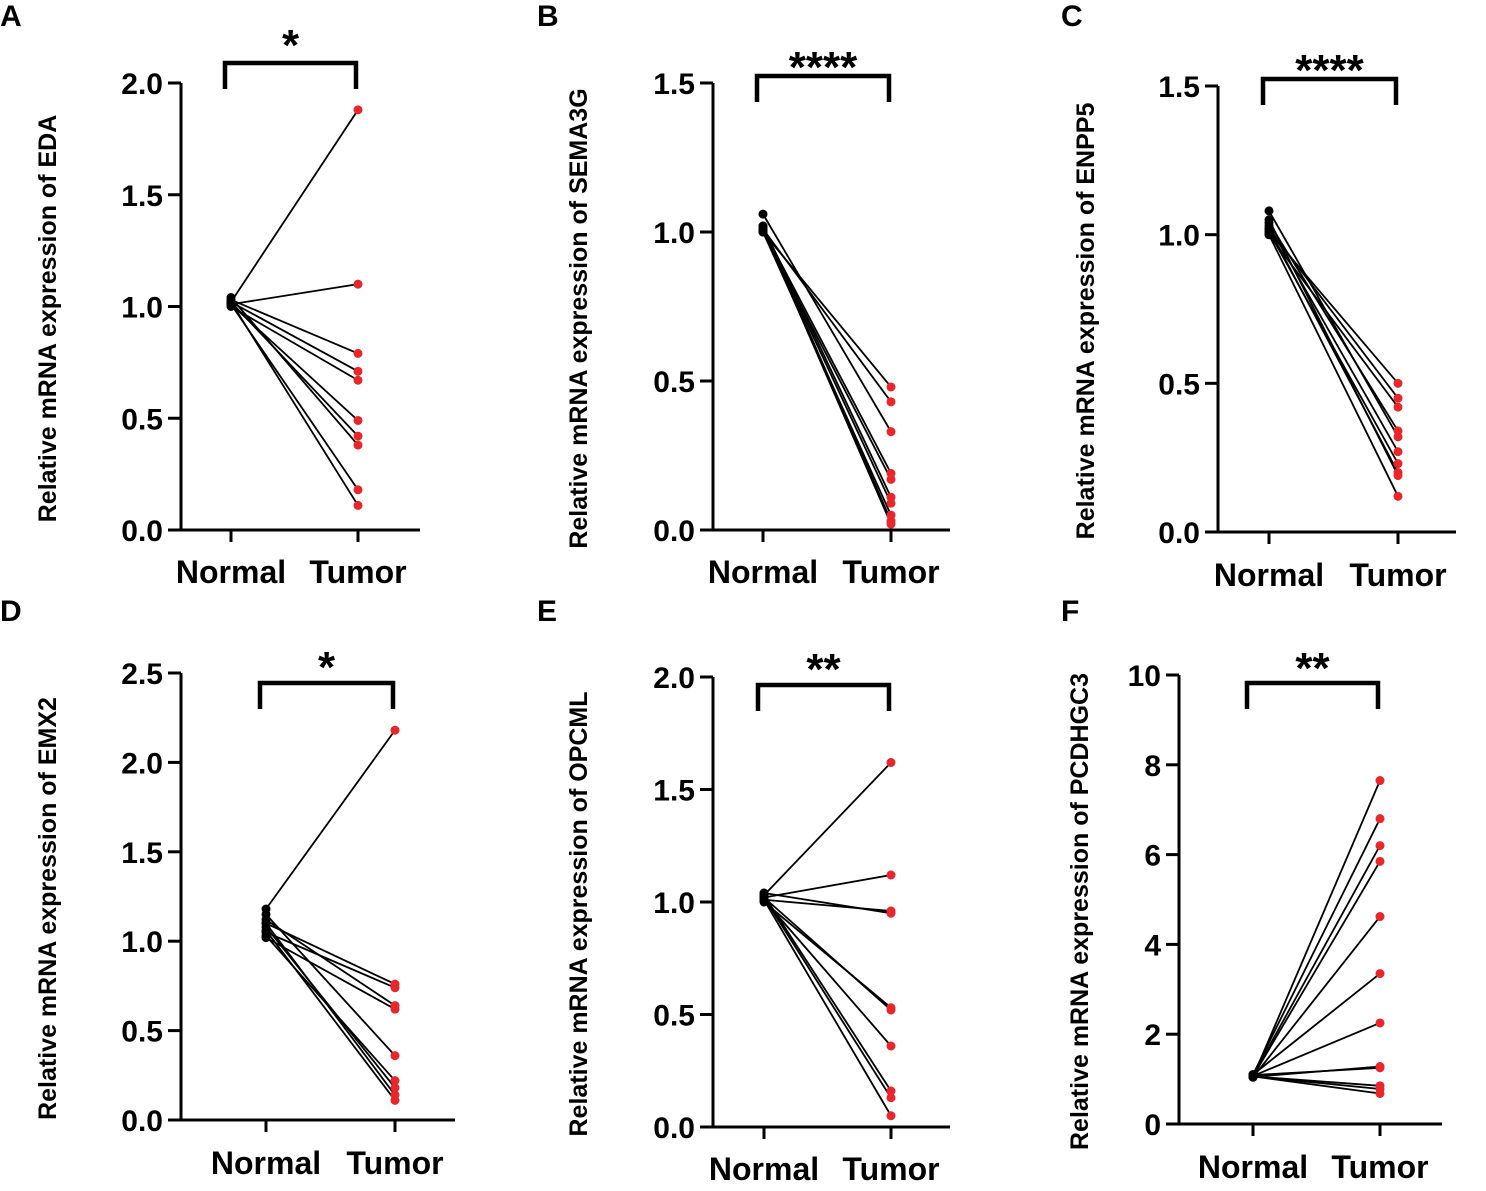 The image size is (1486, 1191). What do you see at coordinates (327, 667) in the screenshot?
I see `significance-label: *` at bounding box center [327, 667].